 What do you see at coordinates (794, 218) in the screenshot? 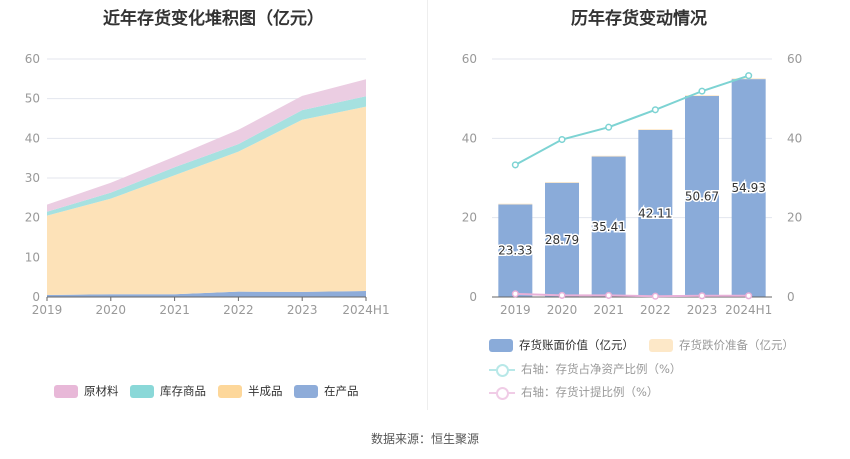
I see `y2-tick-label: 20` at bounding box center [794, 218].